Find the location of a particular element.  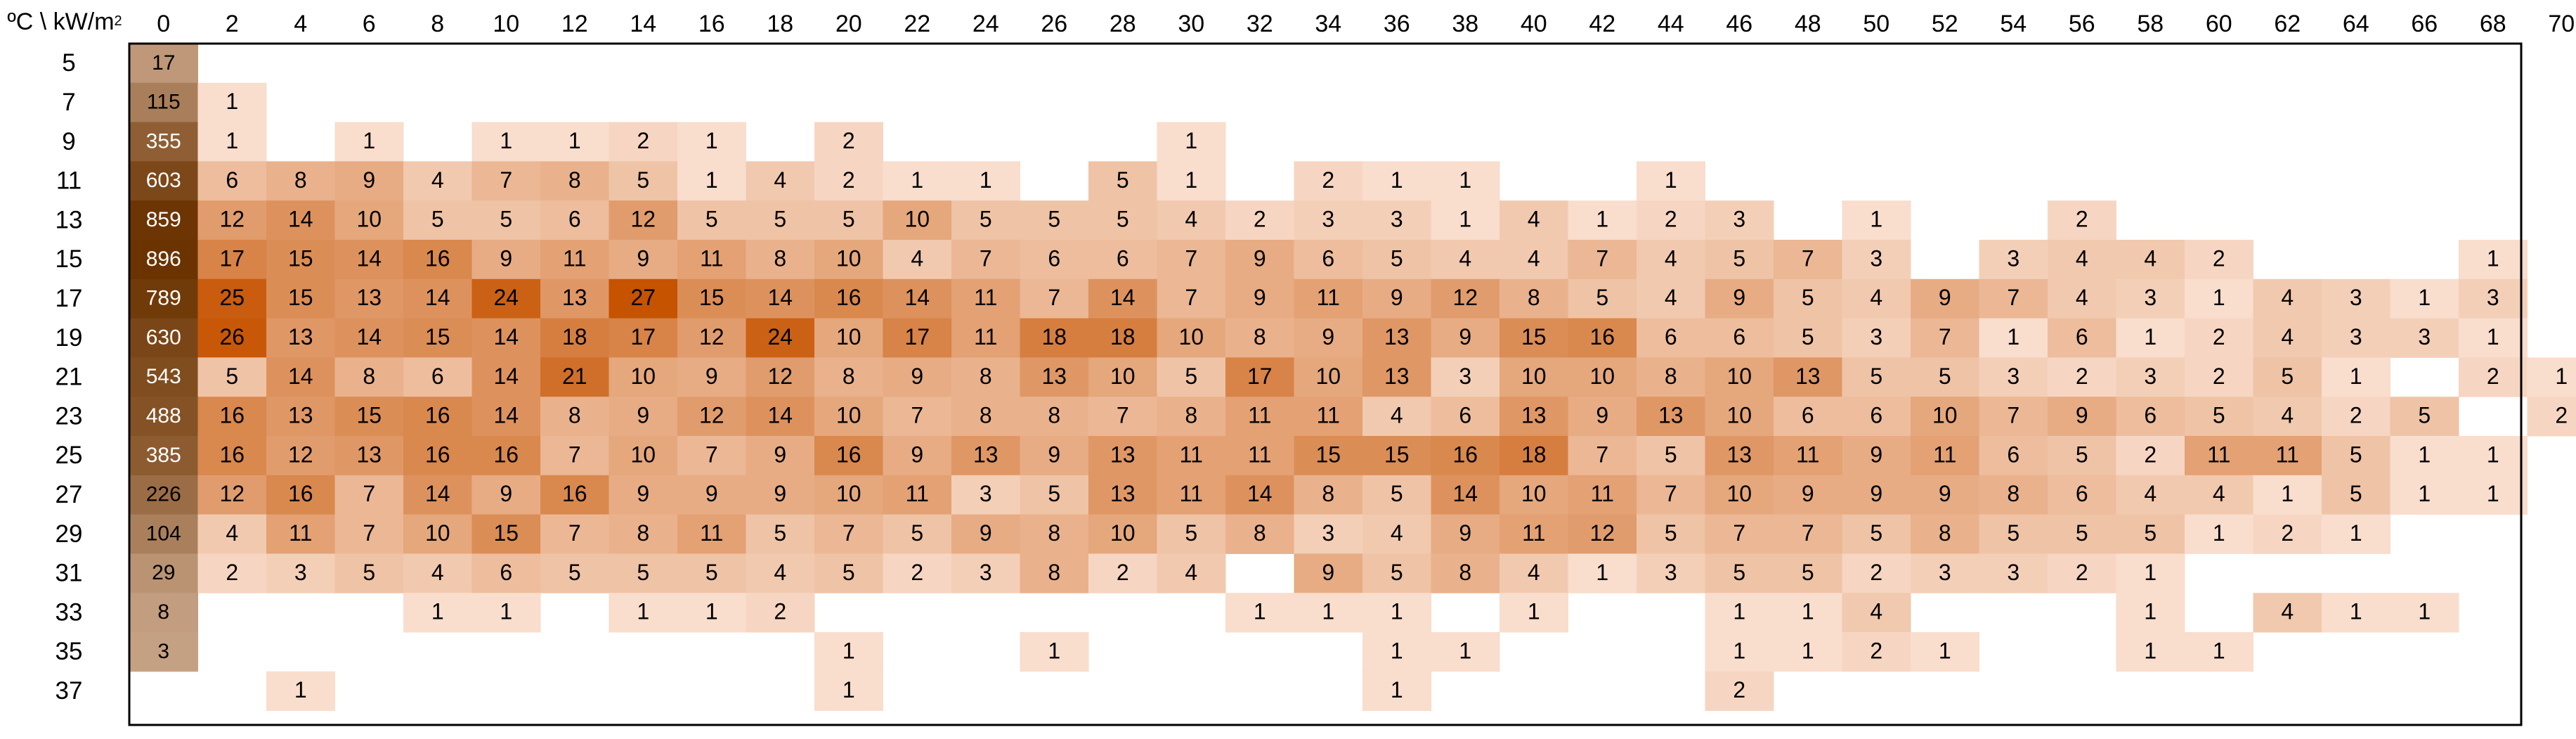

heatmap-cell-label: 17 is located at coordinates (643, 336).